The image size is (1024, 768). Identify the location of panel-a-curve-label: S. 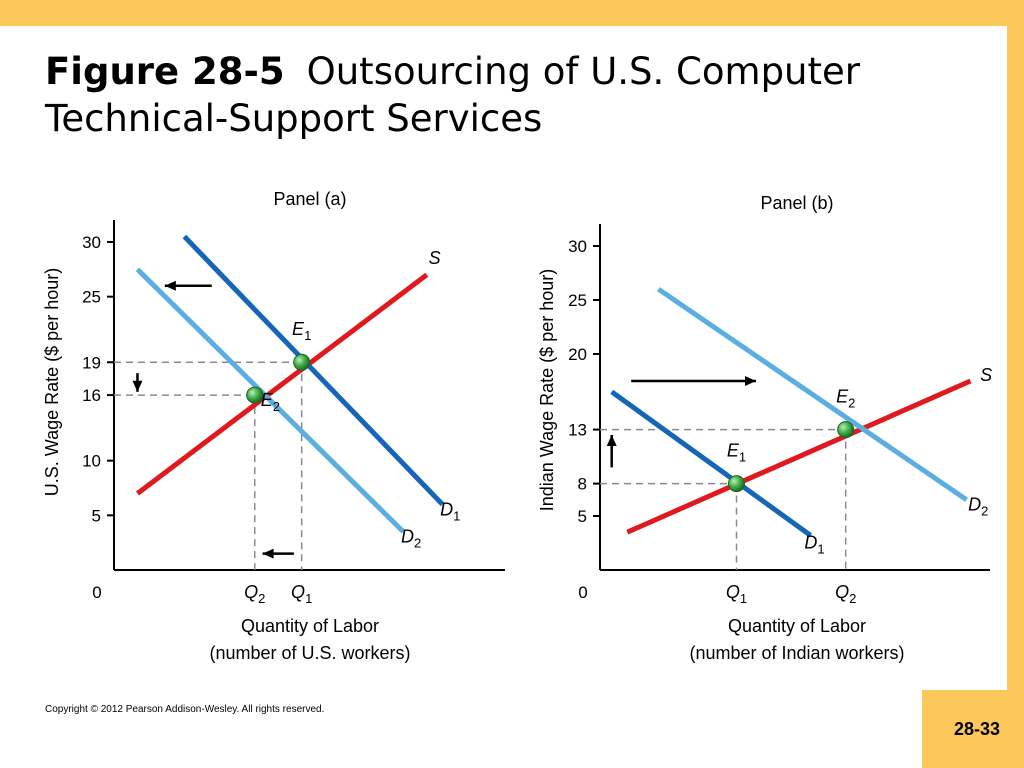
(435, 258).